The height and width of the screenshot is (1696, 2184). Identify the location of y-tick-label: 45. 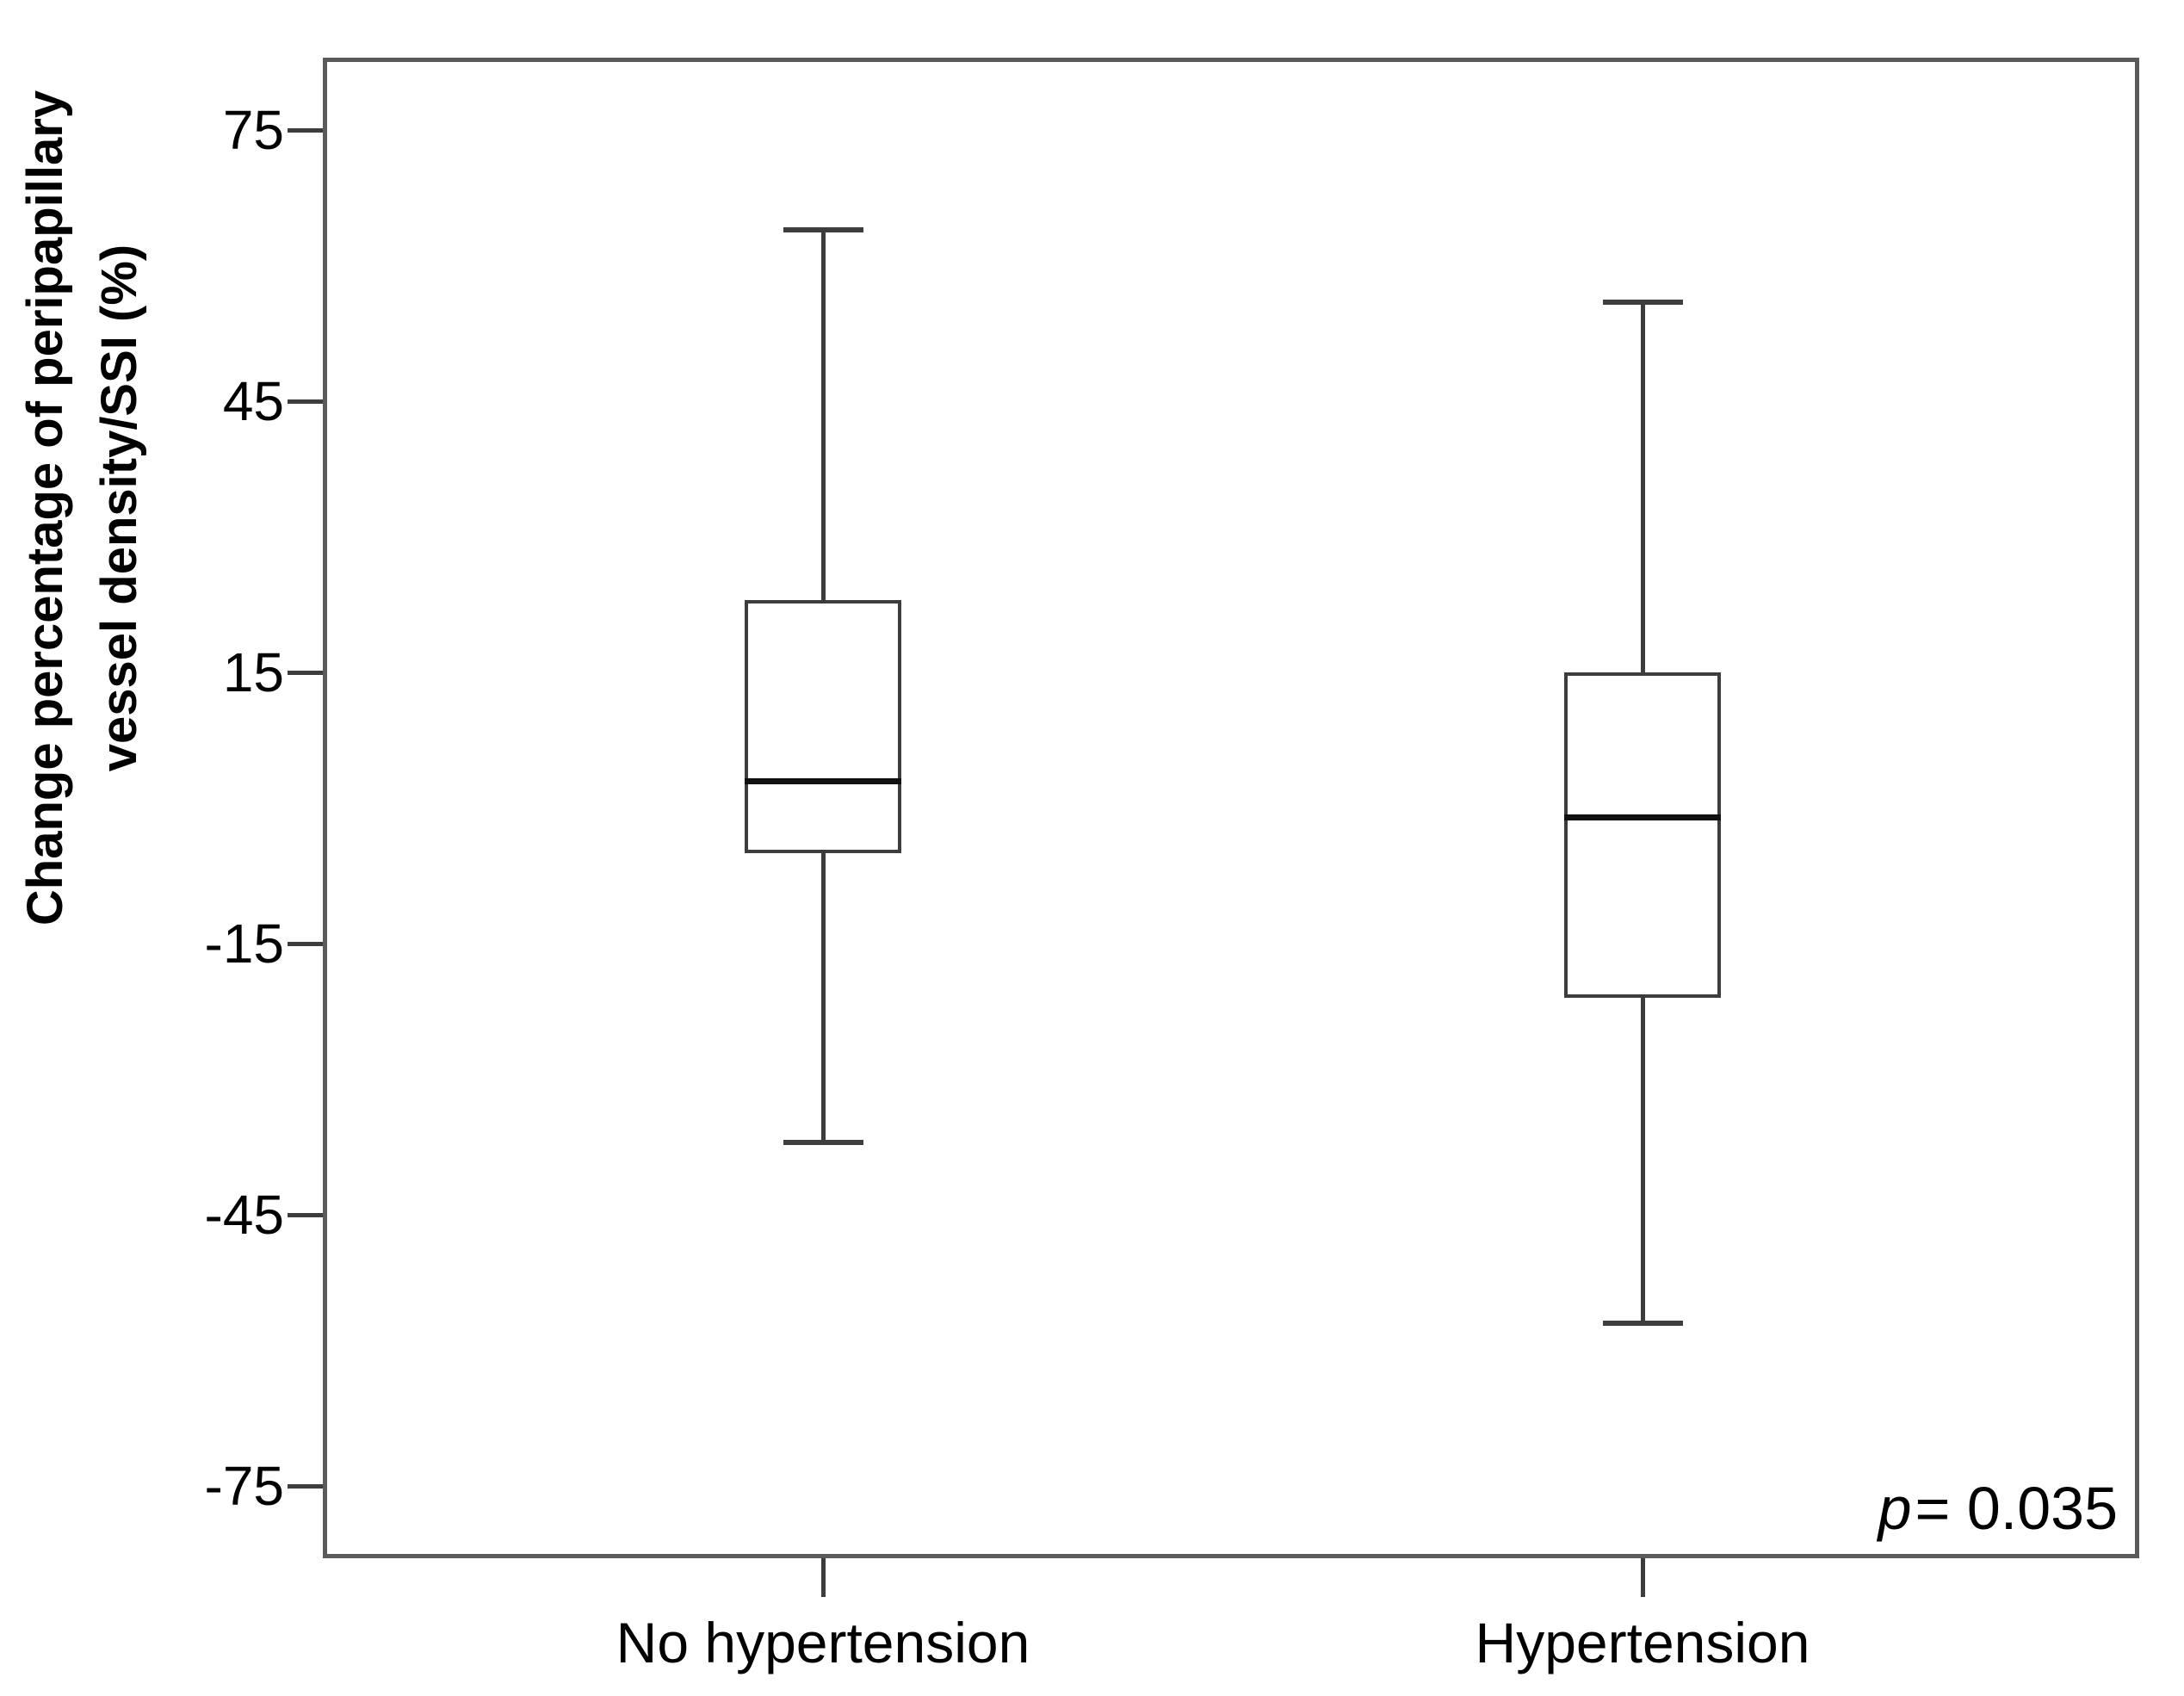
(253, 401).